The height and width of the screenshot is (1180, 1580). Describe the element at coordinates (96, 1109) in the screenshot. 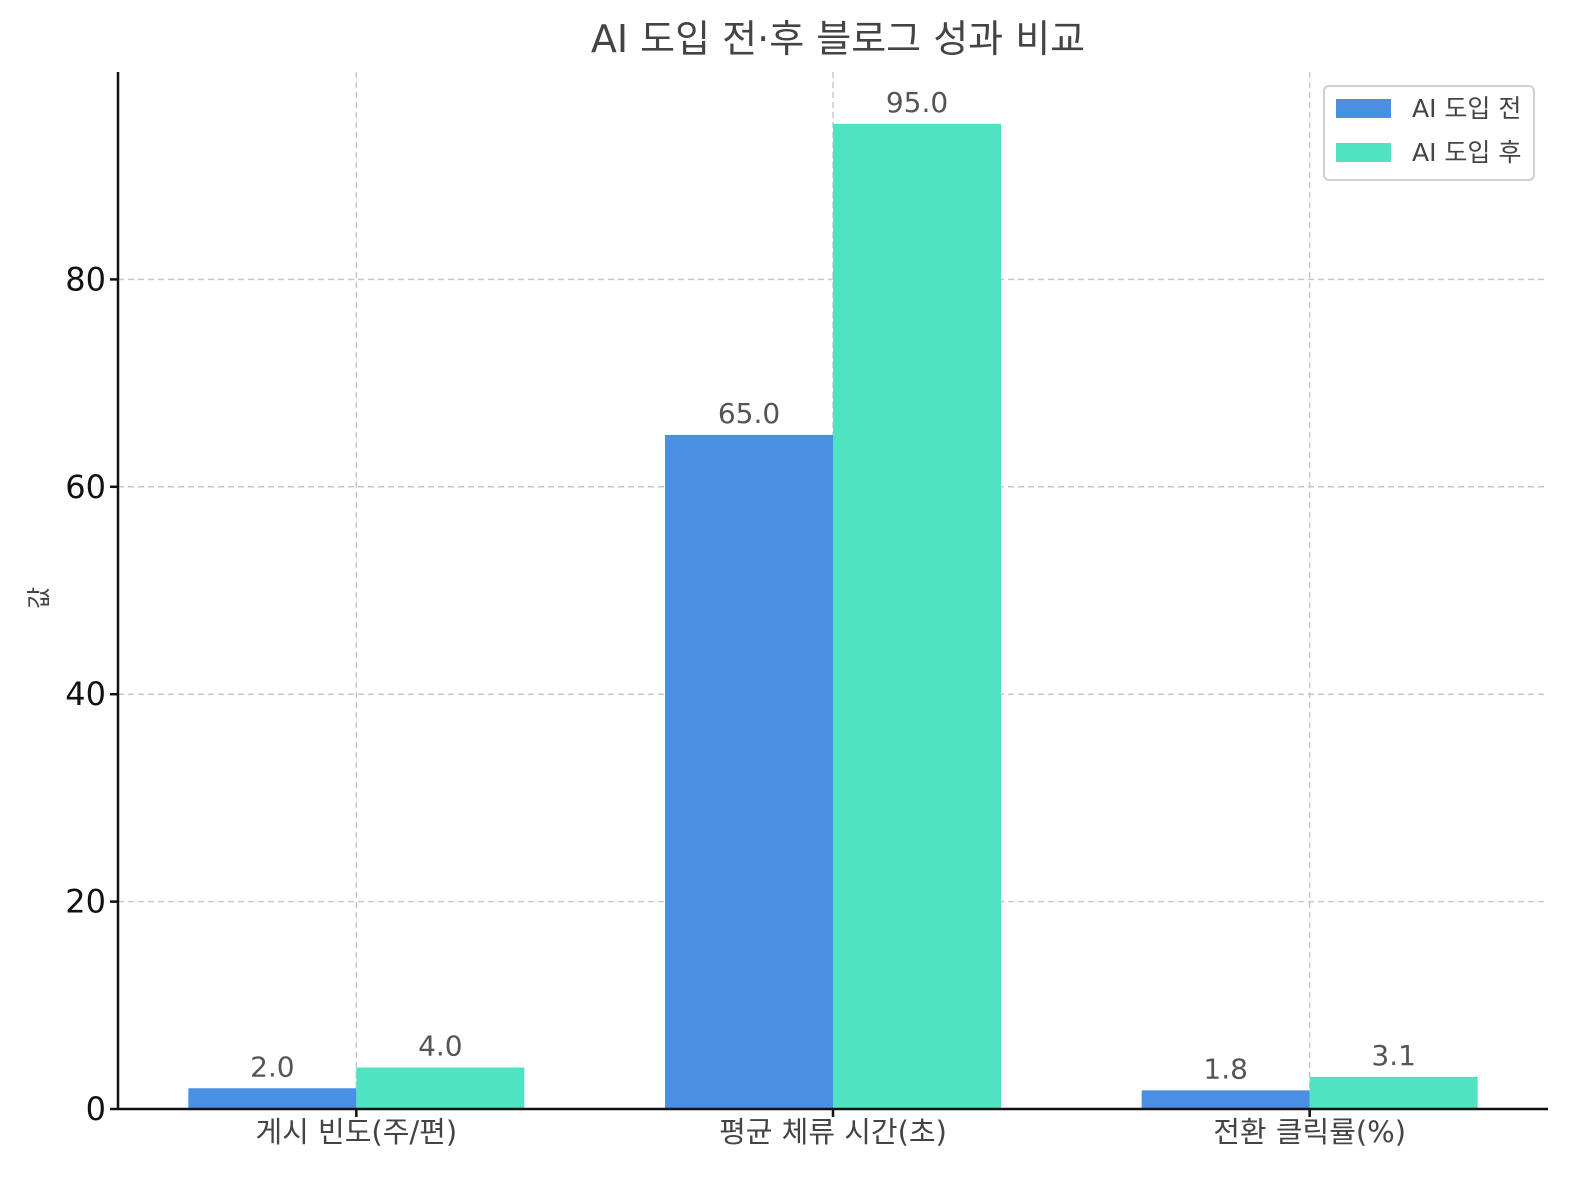

I see `y-tick-label: 0` at that location.